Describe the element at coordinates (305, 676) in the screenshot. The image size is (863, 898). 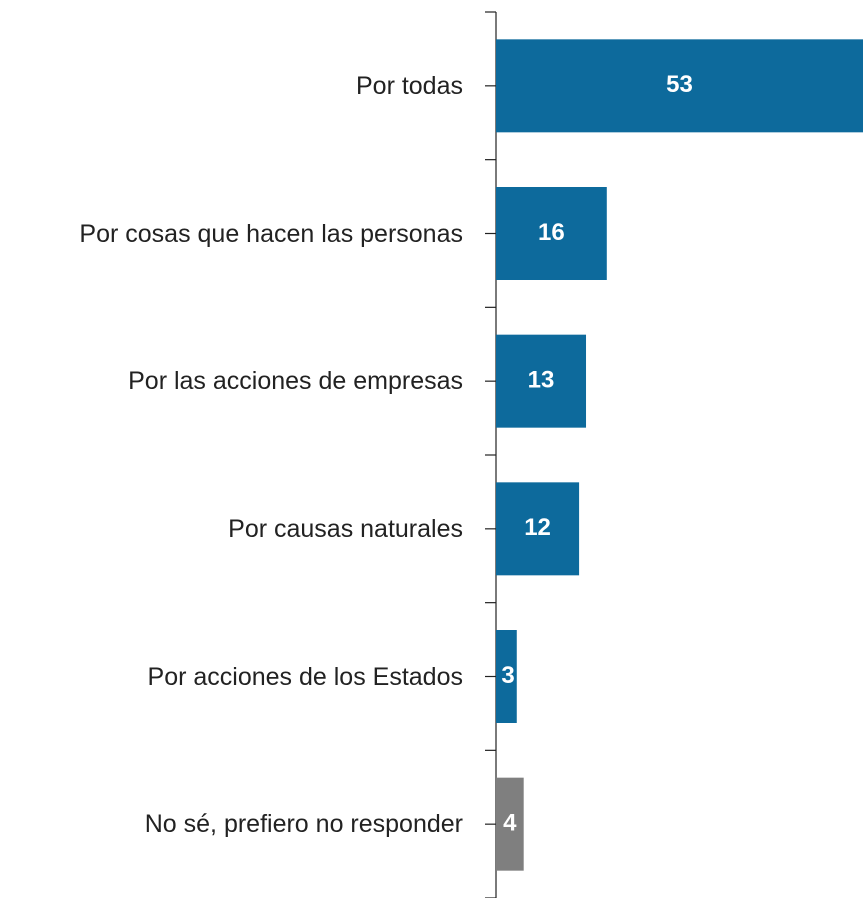
I see `category-label: Por acciones de los Estados` at that location.